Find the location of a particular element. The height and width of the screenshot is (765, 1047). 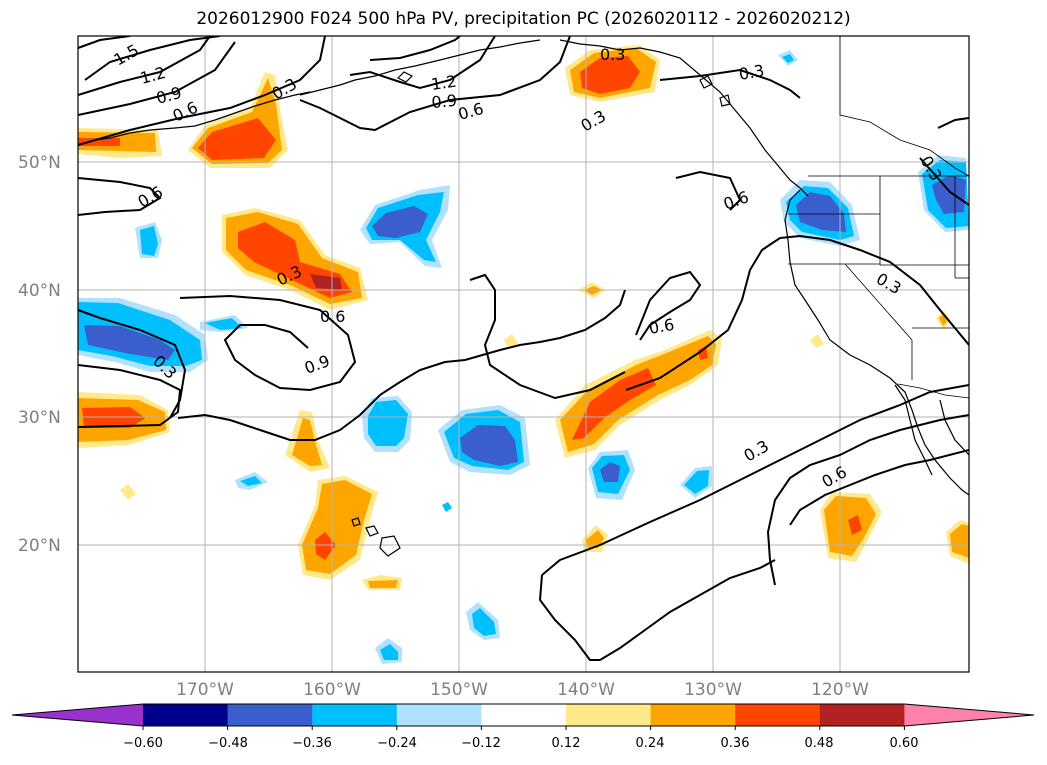

lat-label-40n: 40°N is located at coordinates (39, 291).